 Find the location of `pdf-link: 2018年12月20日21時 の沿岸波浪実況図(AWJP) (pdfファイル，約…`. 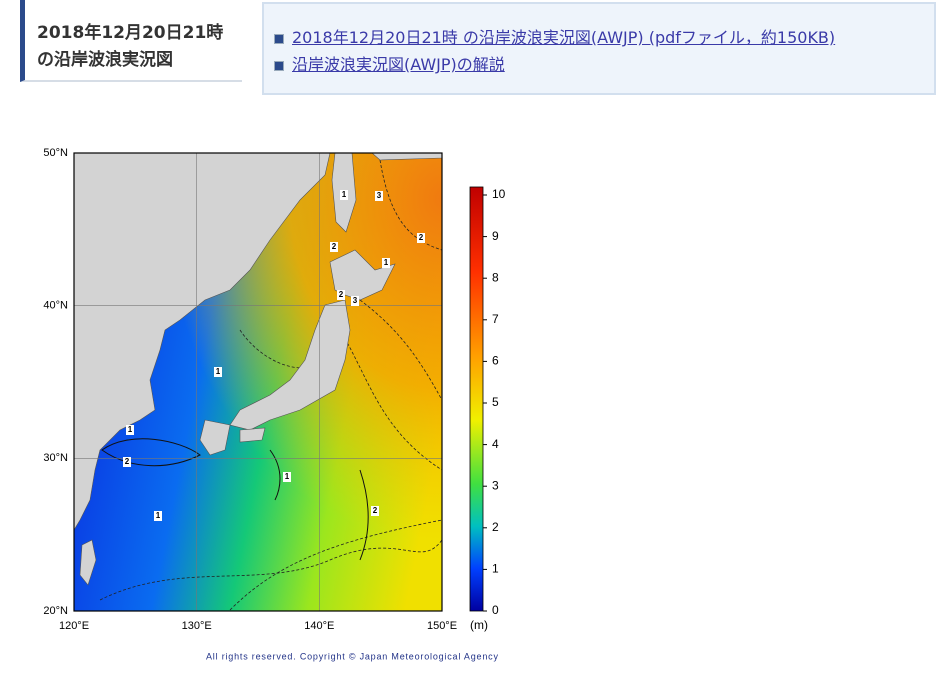

pdf-link: 2018年12月20日21時 の沿岸波浪実況図(AWJP) (pdfファイル，約… is located at coordinates (604, 37).